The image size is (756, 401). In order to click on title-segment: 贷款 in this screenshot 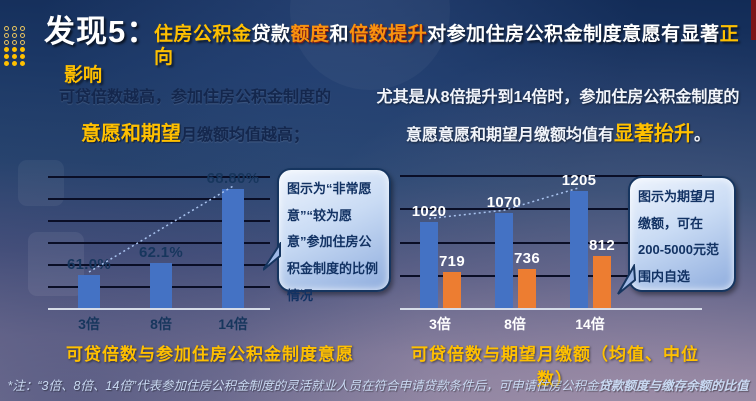, I will do `click(271, 34)`.